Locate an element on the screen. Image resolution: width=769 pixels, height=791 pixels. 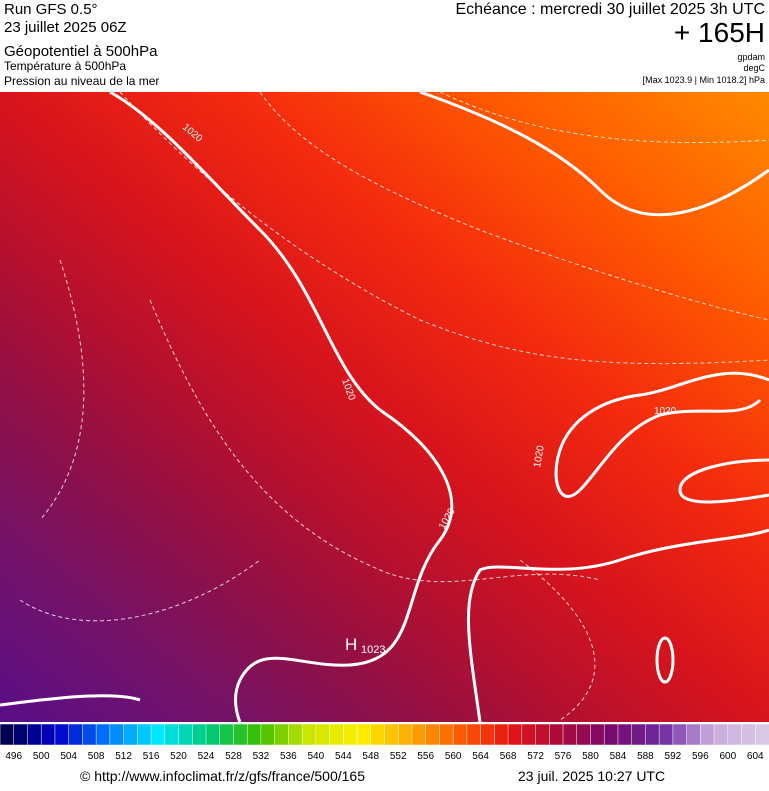
colorbar-label: 548 is located at coordinates (370, 756).